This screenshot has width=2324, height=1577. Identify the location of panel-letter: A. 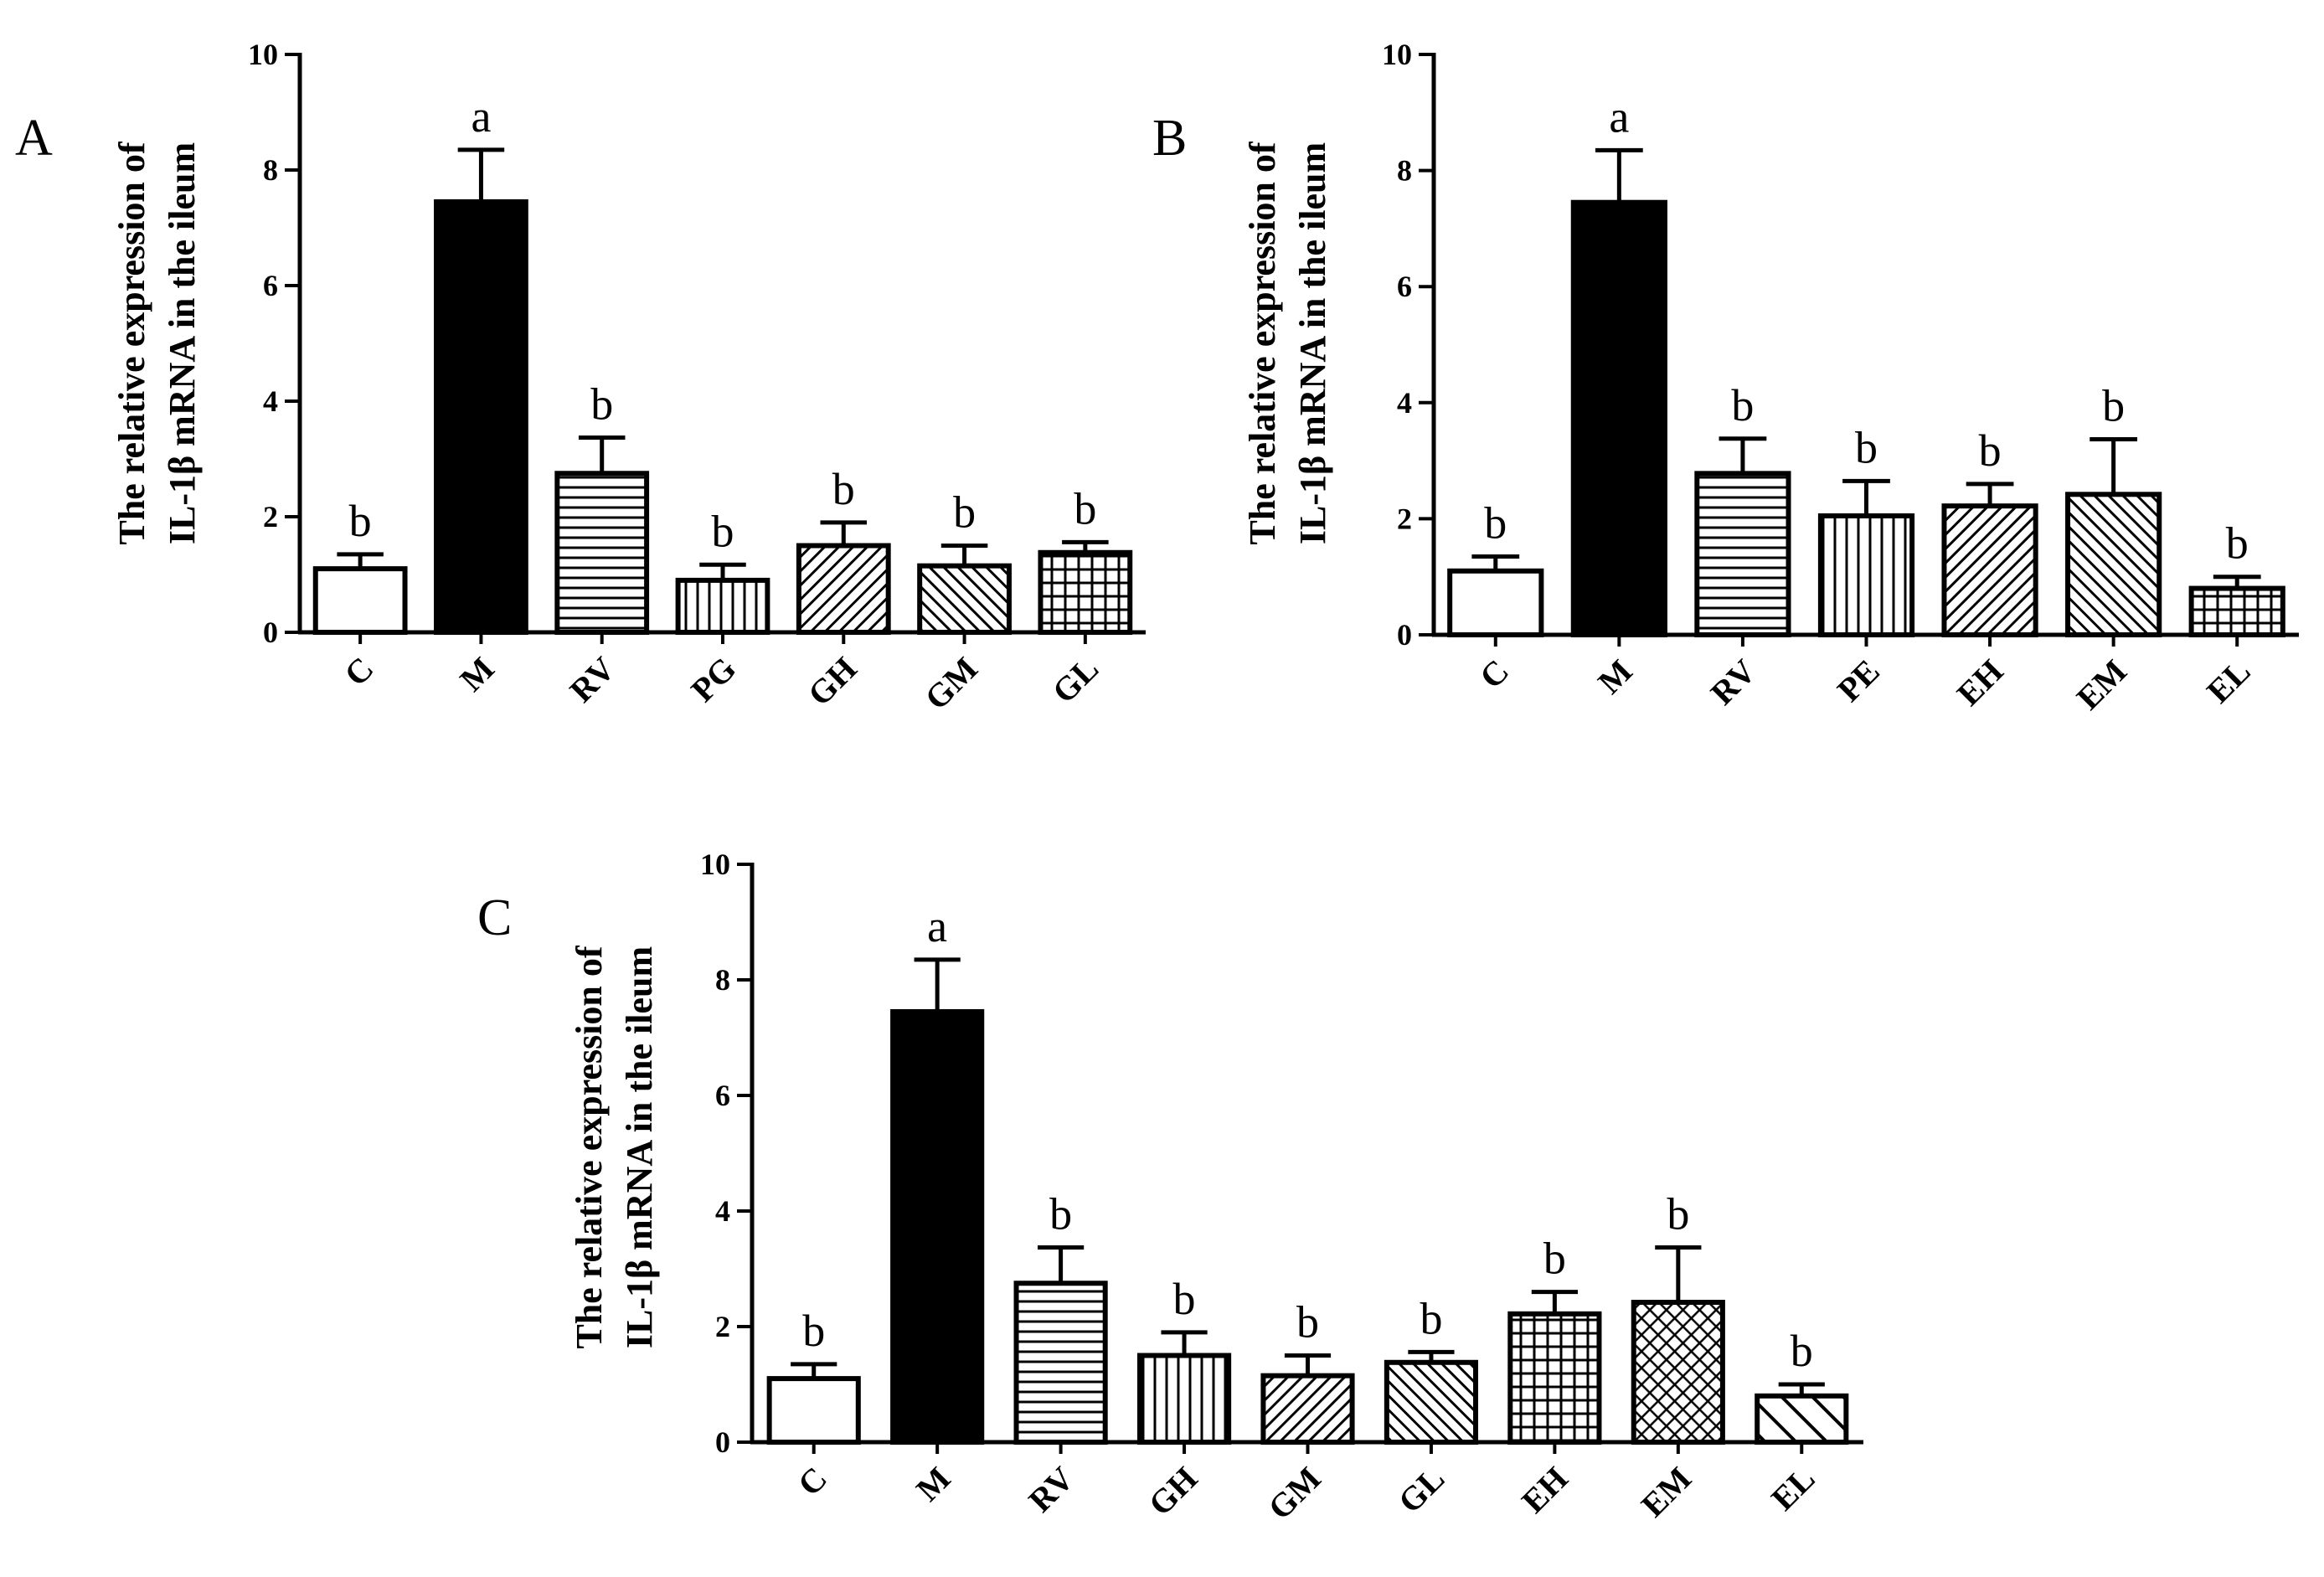
(34, 138).